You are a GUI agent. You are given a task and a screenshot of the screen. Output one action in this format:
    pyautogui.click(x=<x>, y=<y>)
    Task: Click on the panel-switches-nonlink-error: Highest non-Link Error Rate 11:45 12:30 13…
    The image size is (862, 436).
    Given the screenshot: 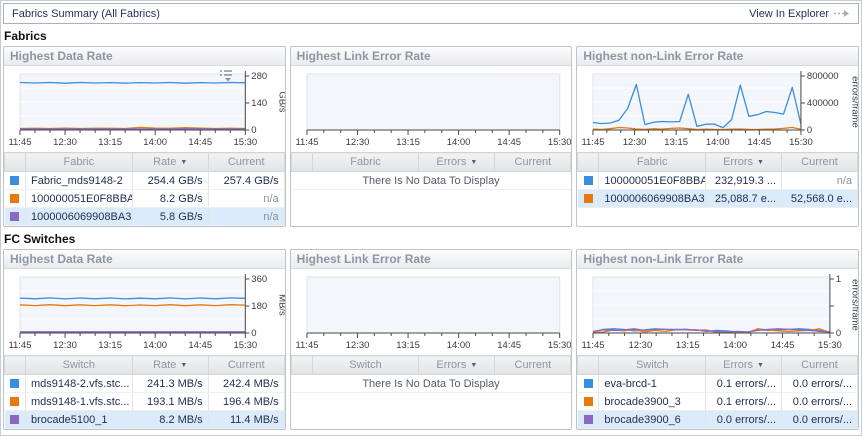 What is the action you would take?
    pyautogui.click(x=718, y=339)
    